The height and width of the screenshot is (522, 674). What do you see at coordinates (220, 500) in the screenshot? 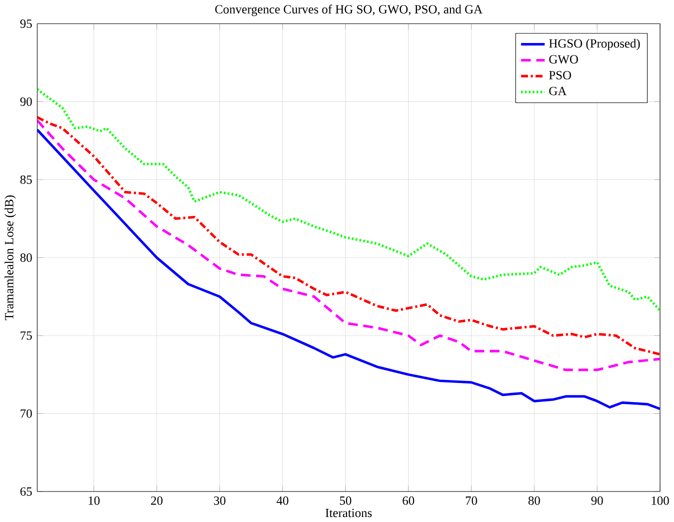
I see `x-tick-label: 30` at bounding box center [220, 500].